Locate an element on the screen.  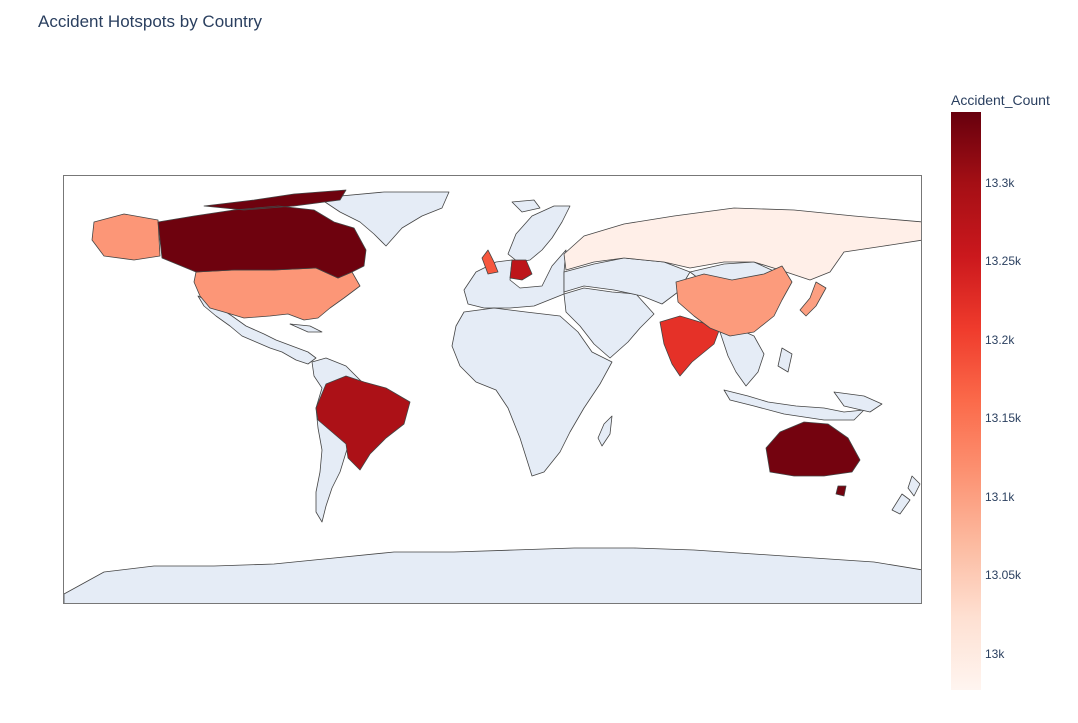
land-new-zealand is located at coordinates (906, 495).